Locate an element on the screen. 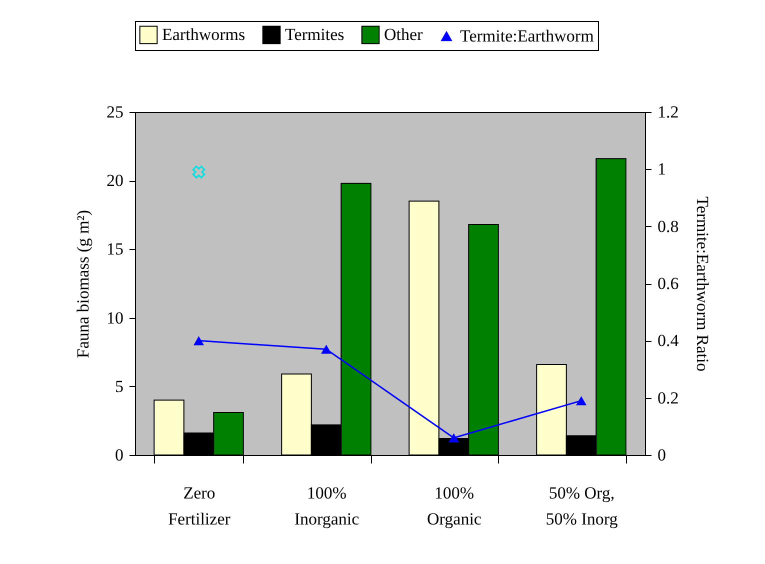 This screenshot has width=765, height=564. y-tick-label: 5 is located at coordinates (119, 386).